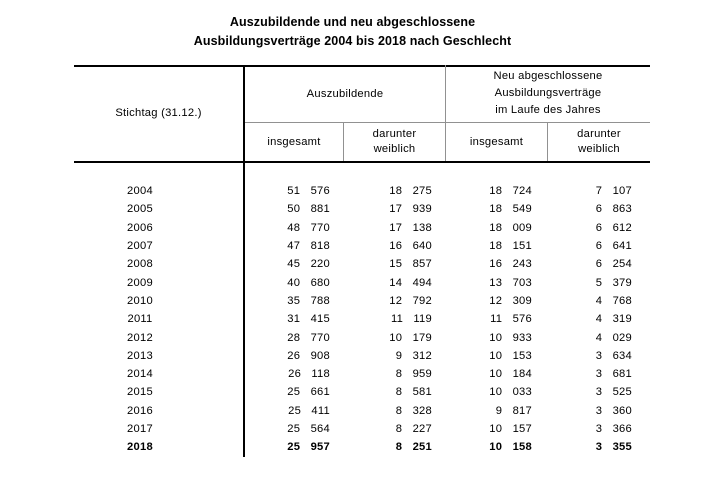 Image resolution: width=705 pixels, height=486 pixels. What do you see at coordinates (510, 209) in the screenshot?
I see `cell-neu-total: 18 549` at bounding box center [510, 209].